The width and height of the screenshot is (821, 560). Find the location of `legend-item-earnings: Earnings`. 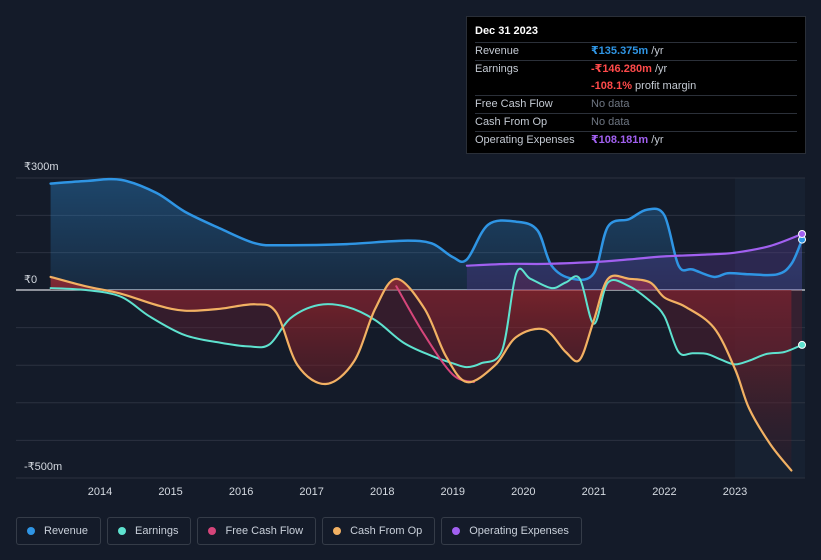

legend-item-earnings: Earnings is located at coordinates (149, 531).